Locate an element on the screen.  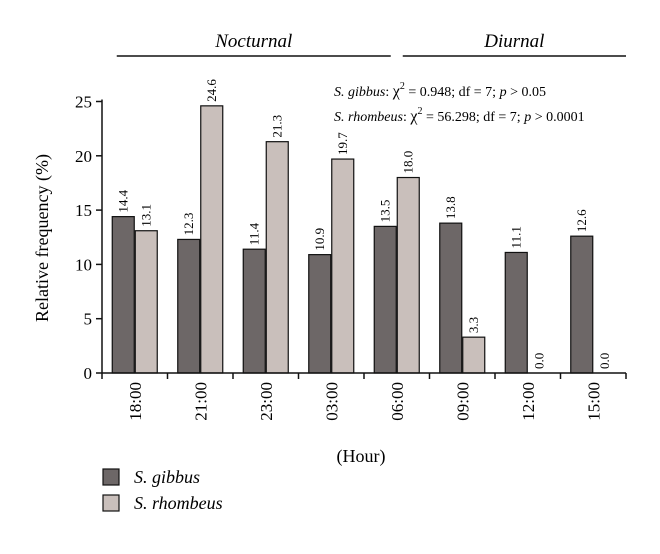
bar-value-label: 12.6 is located at coordinates (581, 220).